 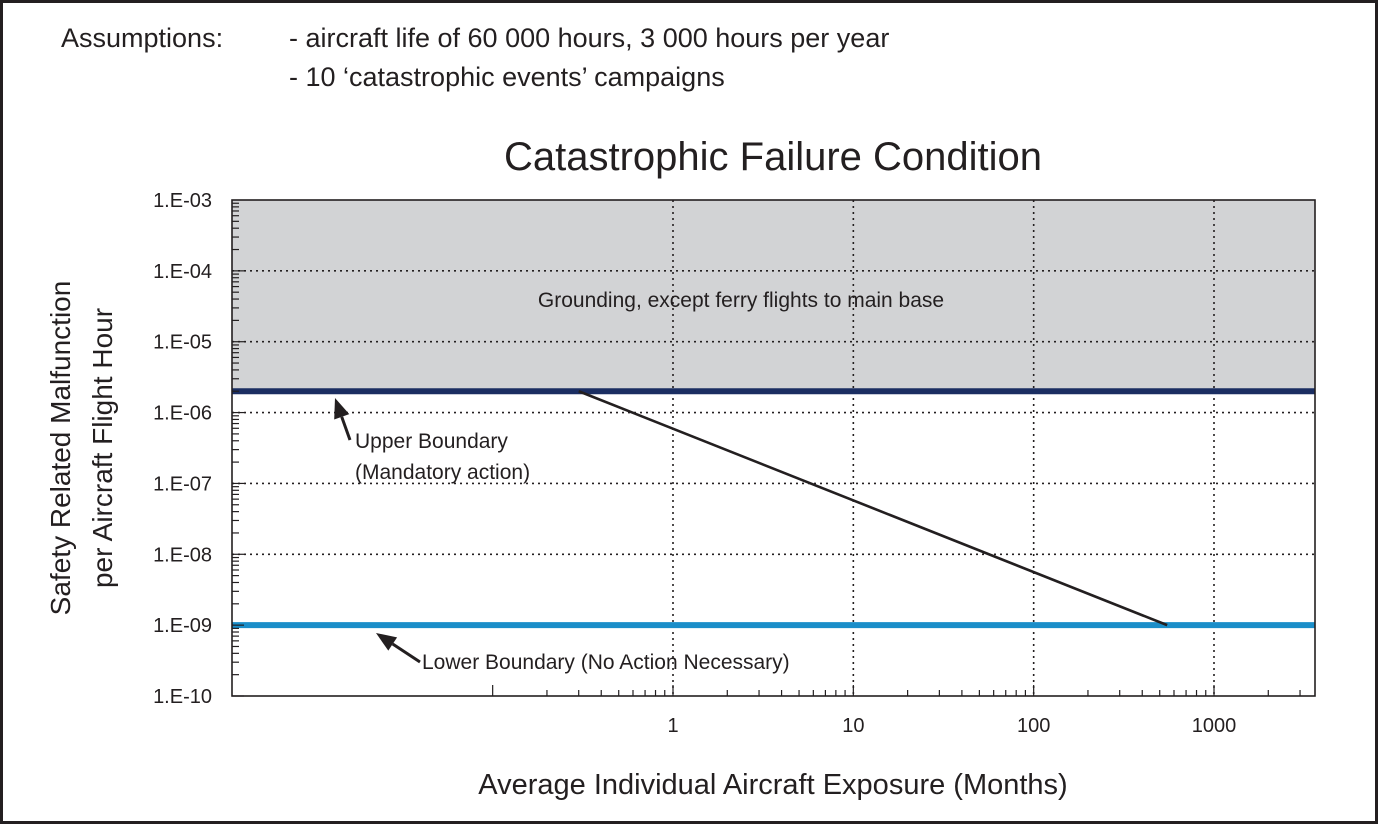 I want to click on y-tick-label: 1.E-04, so click(x=182, y=272).